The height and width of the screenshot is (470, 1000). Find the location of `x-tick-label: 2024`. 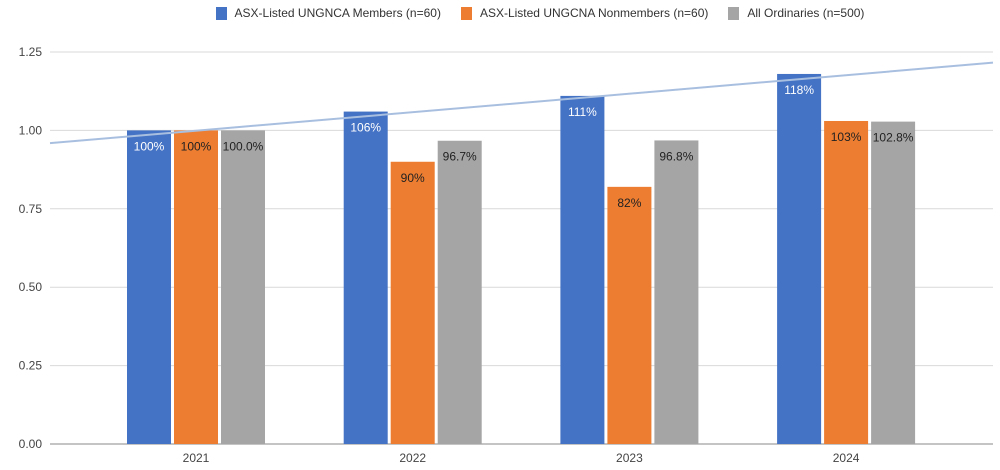

x-tick-label: 2024 is located at coordinates (846, 458).